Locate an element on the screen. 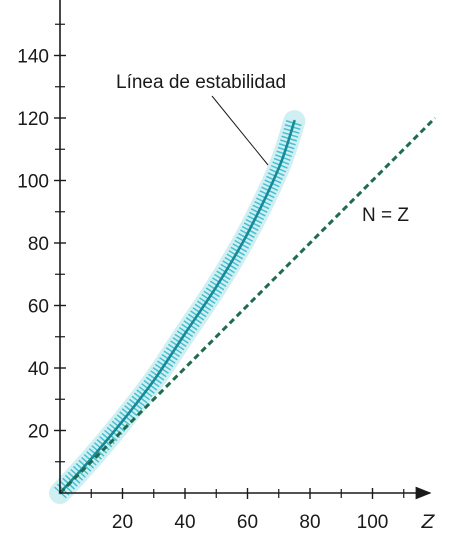 The width and height of the screenshot is (460, 541). y-tick-label: 120 is located at coordinates (33, 119).